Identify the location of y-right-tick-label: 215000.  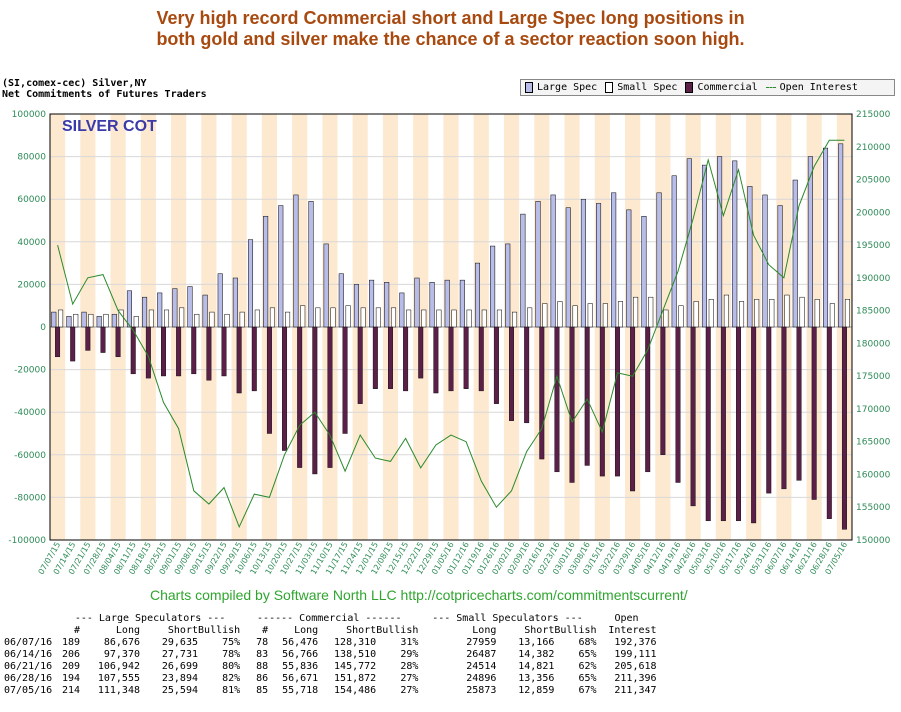
(873, 115).